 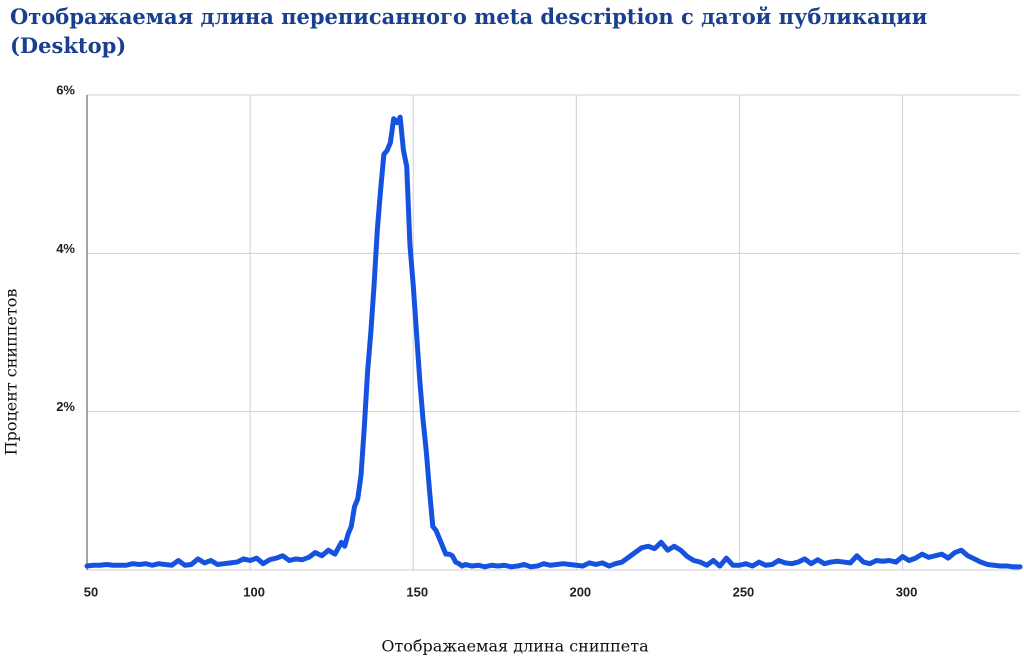 What do you see at coordinates (11, 372) in the screenshot?
I see `y-axis-title: Процент сниппетов` at bounding box center [11, 372].